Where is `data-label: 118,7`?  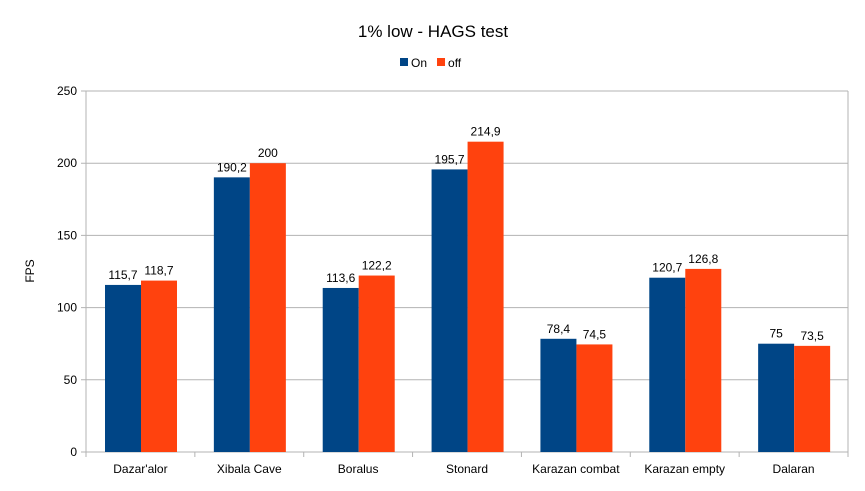 data-label: 118,7 is located at coordinates (158, 271).